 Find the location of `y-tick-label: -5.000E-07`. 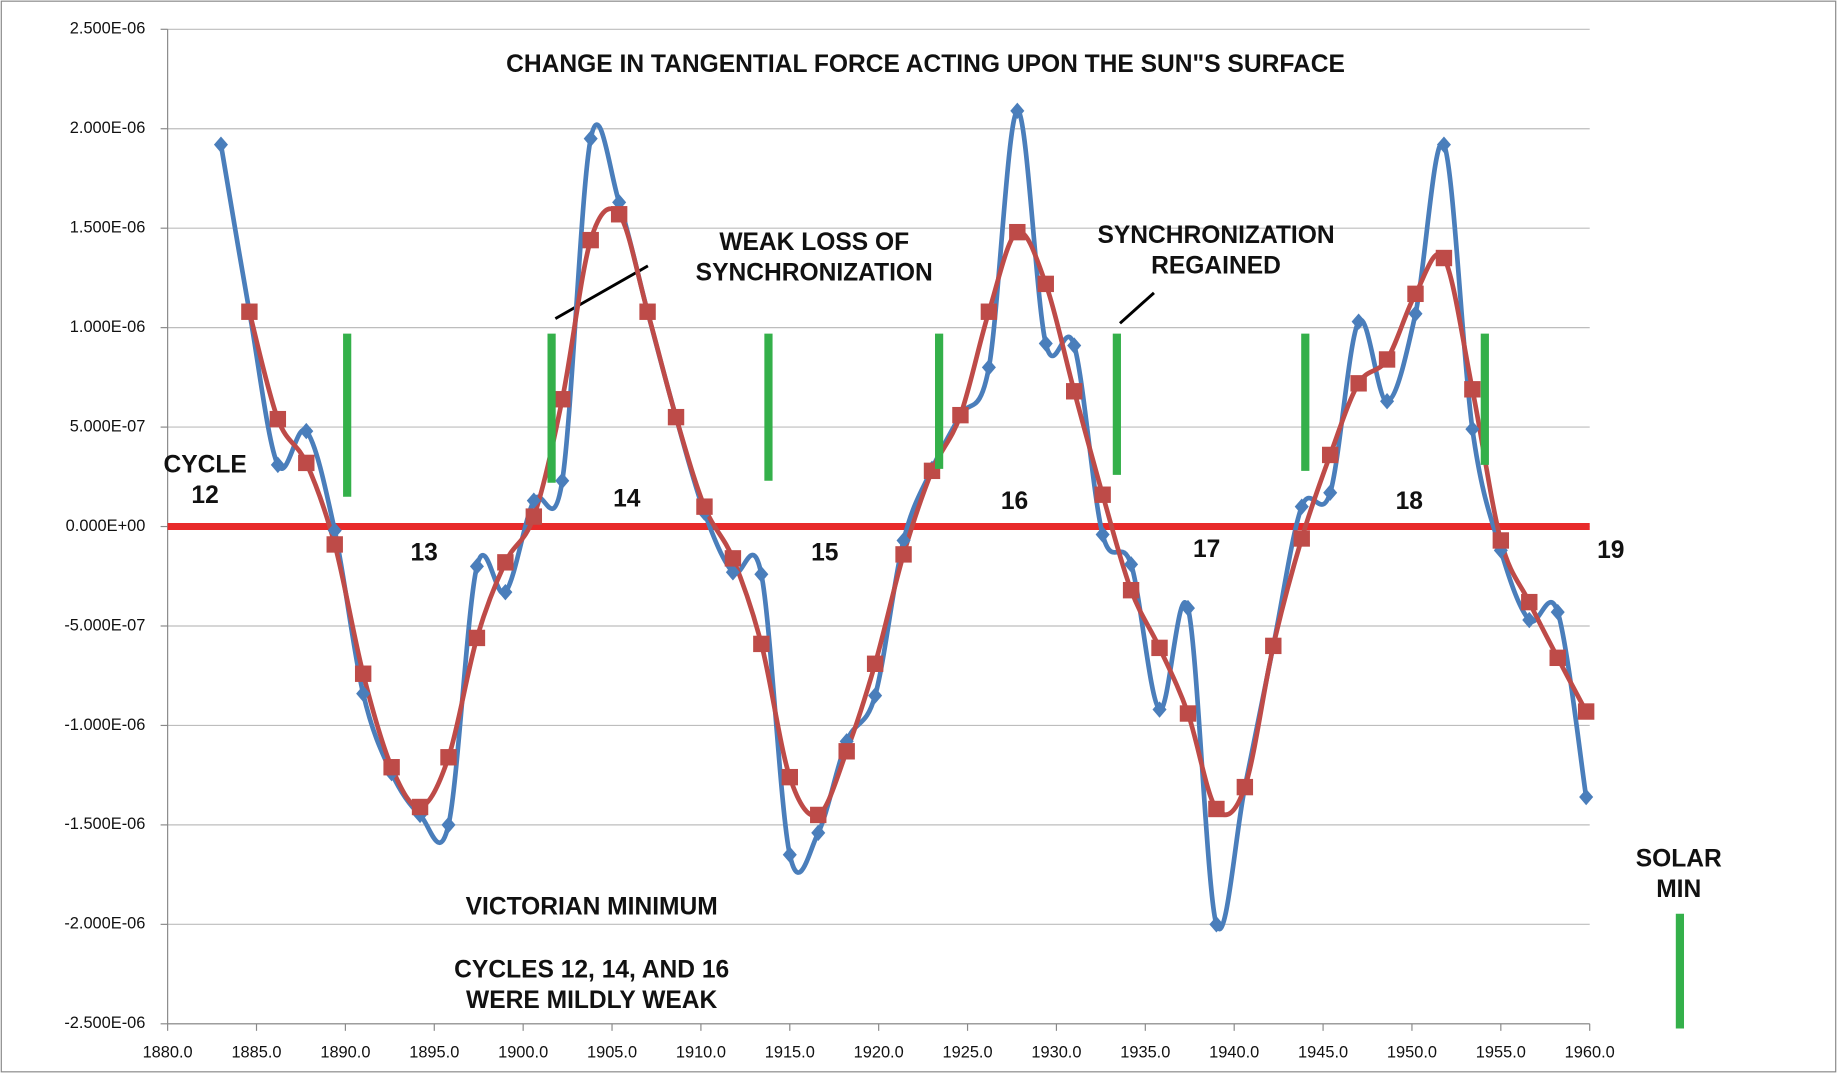

y-tick-label: -5.000E-07 is located at coordinates (104, 625).